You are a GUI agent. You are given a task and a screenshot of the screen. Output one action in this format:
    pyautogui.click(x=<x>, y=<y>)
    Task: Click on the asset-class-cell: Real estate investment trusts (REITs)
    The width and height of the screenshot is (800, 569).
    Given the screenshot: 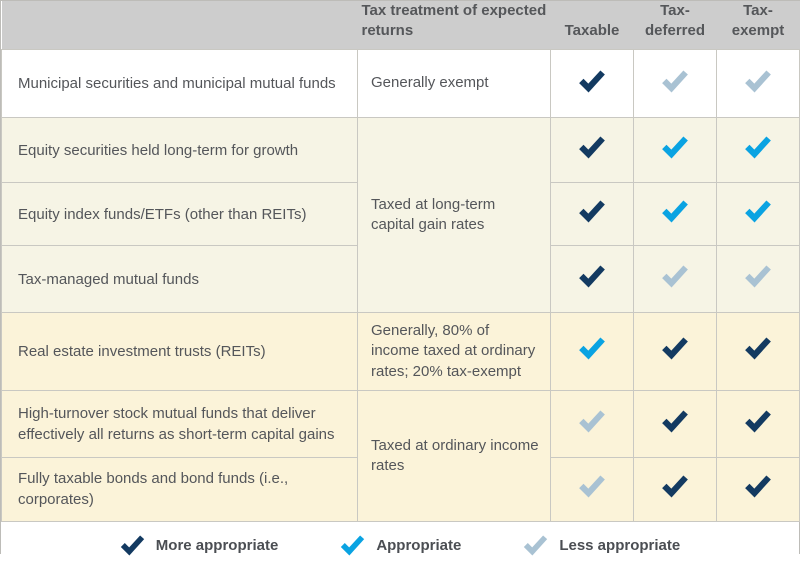 What is the action you would take?
    pyautogui.click(x=179, y=351)
    